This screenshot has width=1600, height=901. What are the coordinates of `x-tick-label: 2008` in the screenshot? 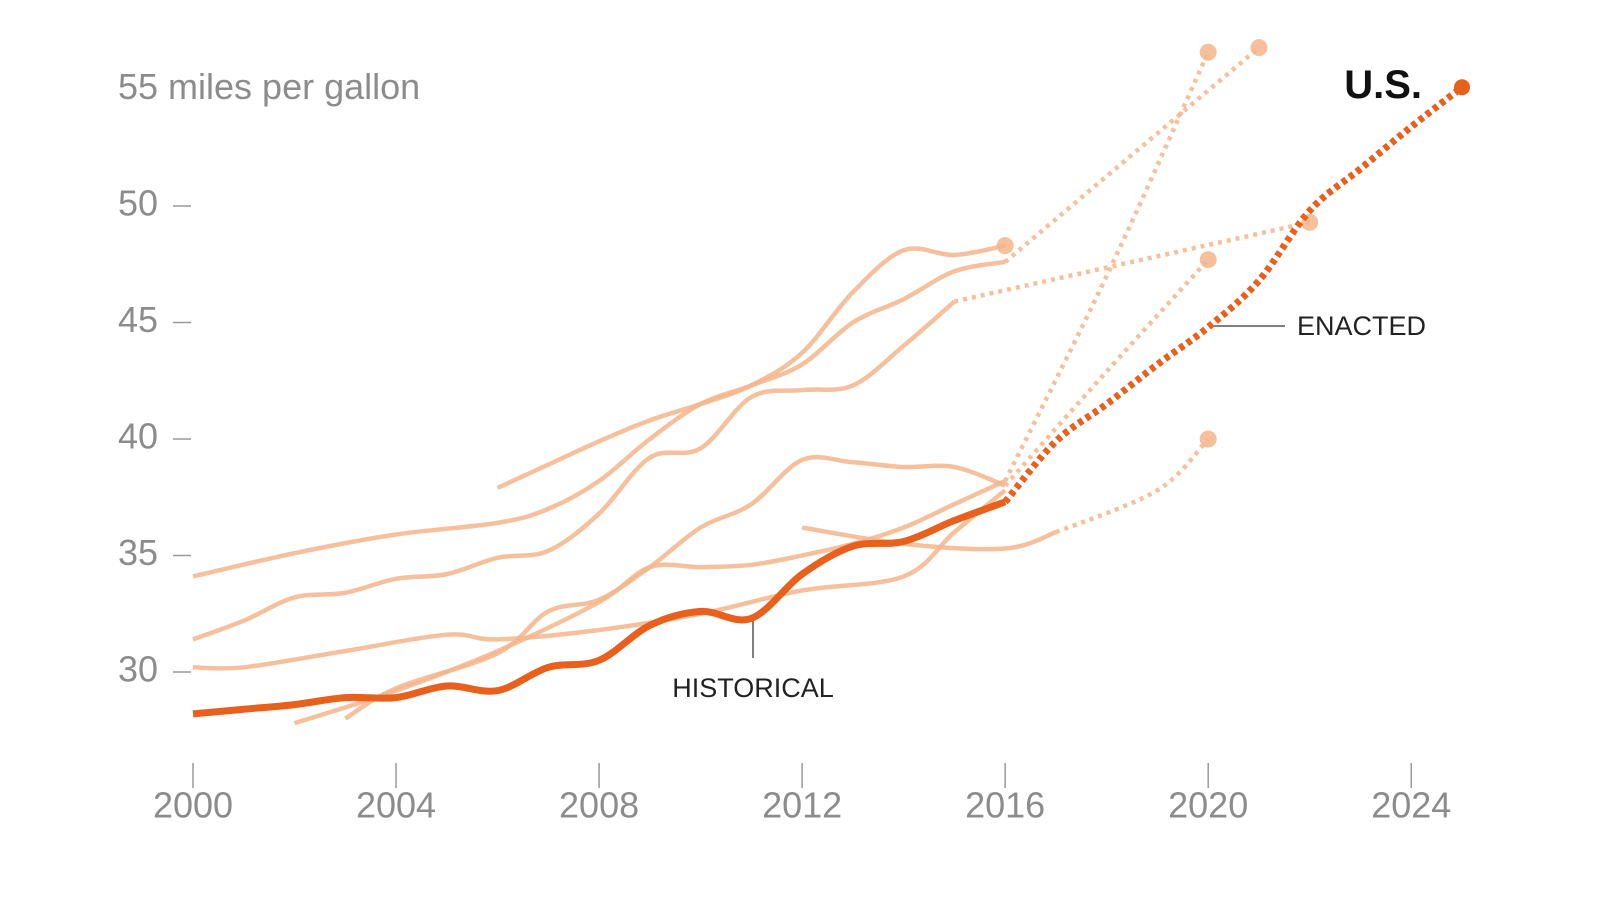 It's located at (599, 805).